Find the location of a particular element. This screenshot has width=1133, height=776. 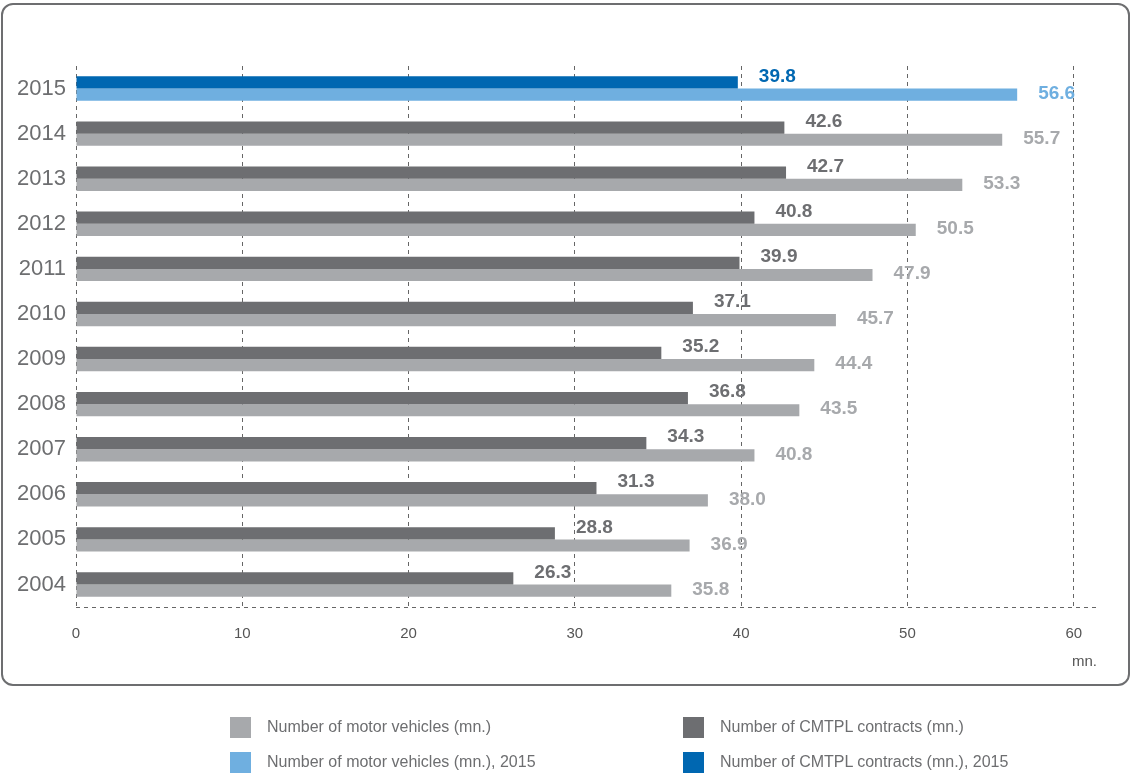

legend-label: Number of motor vehicles (mn.), 2015 is located at coordinates (401, 762).